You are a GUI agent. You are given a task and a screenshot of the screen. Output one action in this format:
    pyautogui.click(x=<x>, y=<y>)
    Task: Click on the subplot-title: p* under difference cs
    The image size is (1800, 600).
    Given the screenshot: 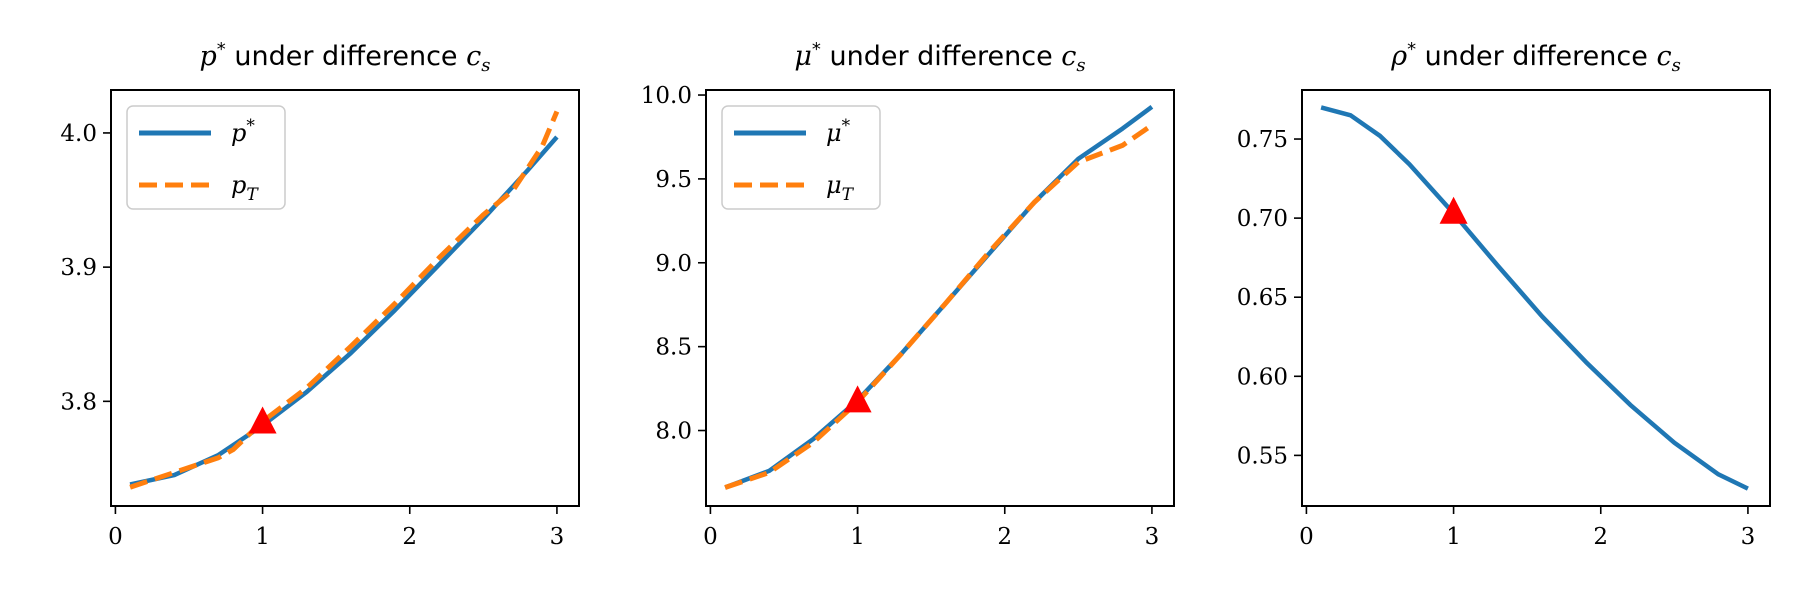 What is the action you would take?
    pyautogui.click(x=344, y=57)
    